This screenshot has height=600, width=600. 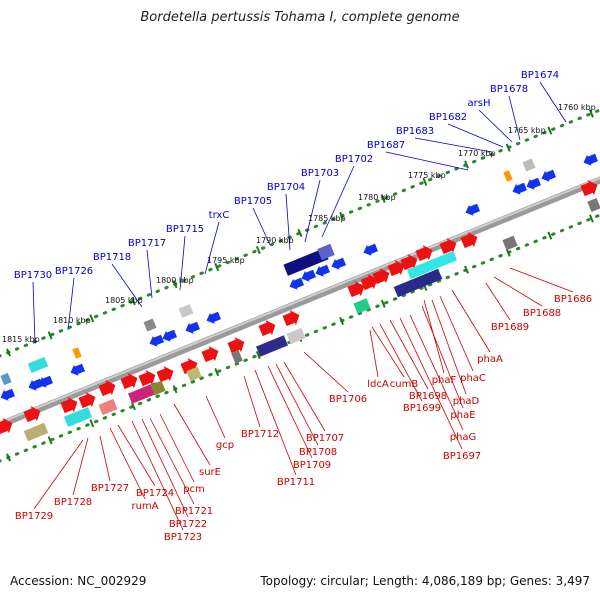 I want to click on lower-gene-label: BP1708, so click(x=318, y=452).